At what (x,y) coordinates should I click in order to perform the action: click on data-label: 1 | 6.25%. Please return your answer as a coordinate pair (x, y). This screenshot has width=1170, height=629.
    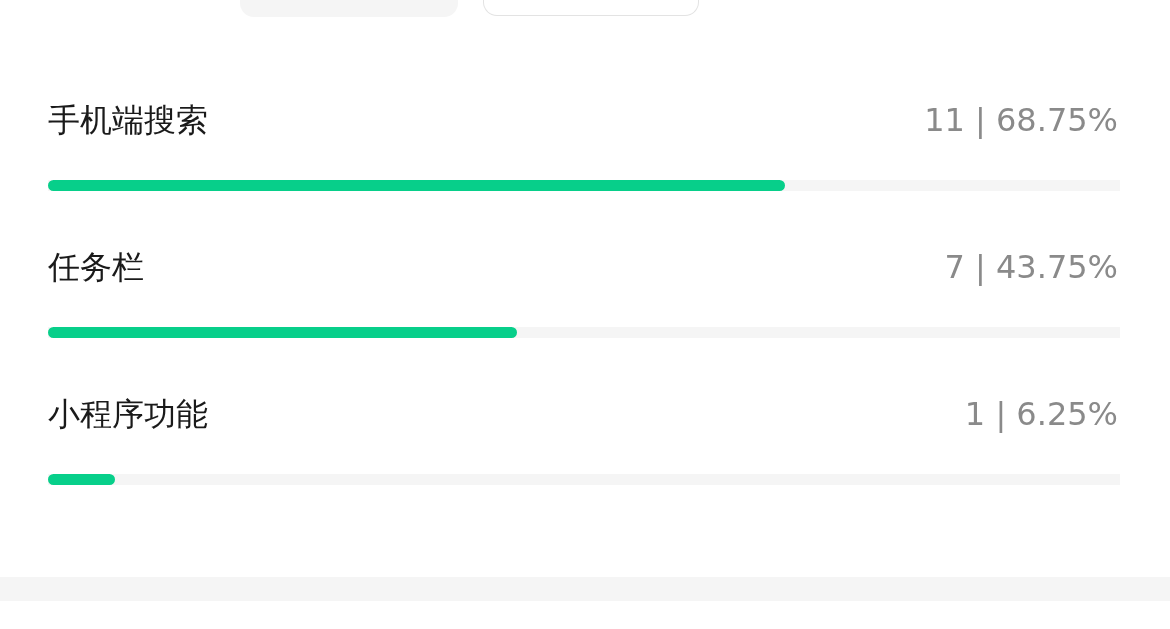
    Looking at the image, I should click on (1041, 414).